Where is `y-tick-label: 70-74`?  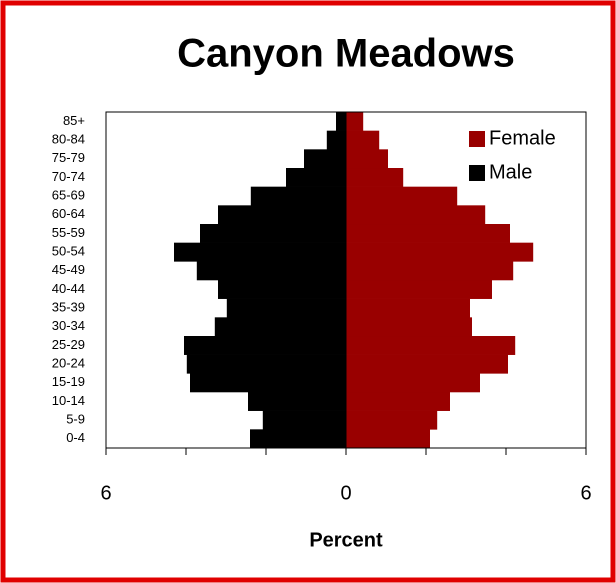
y-tick-label: 70-74 is located at coordinates (68, 176).